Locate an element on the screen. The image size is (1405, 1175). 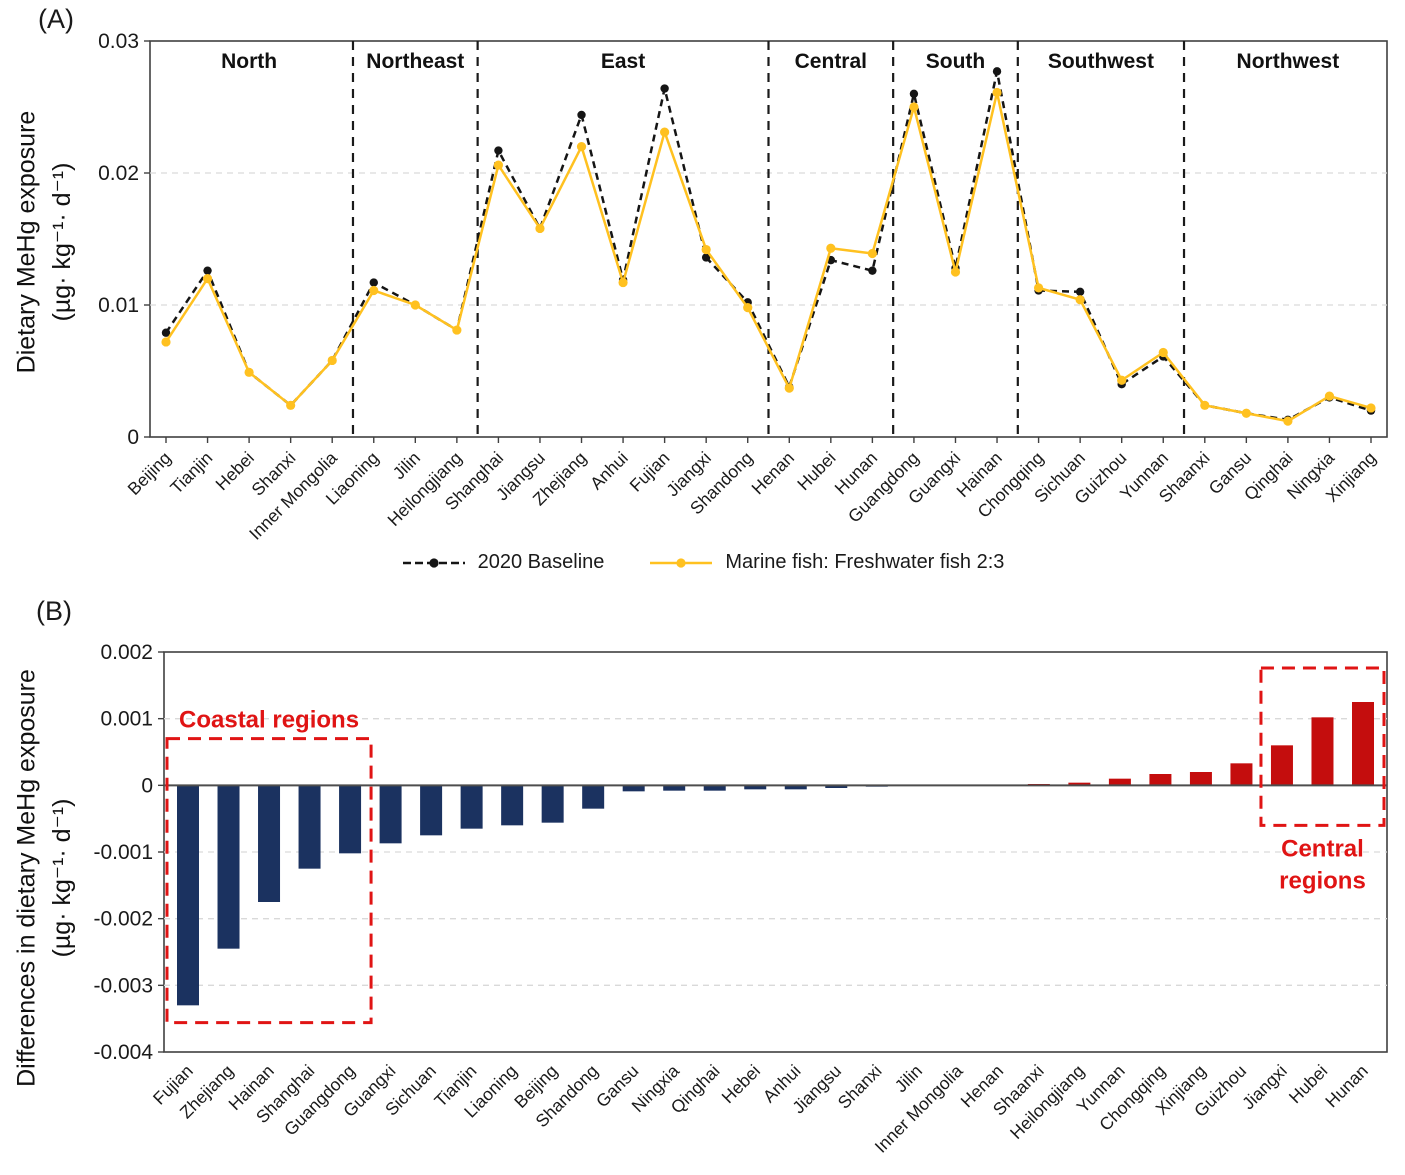
legend-label-scenario: Marine fish: Freshwater fish 2:3 is located at coordinates (865, 562).